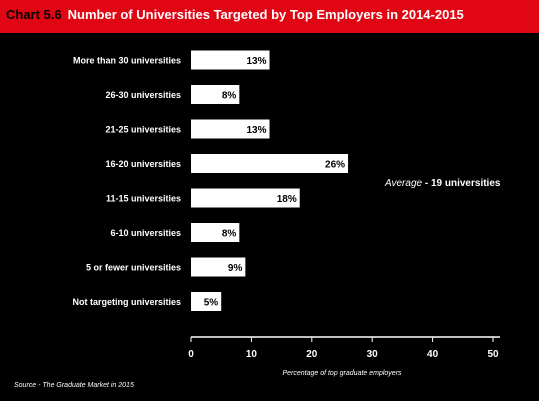  Describe the element at coordinates (342, 373) in the screenshot. I see `x-axis-title: Percentage of top graduate employers` at that location.